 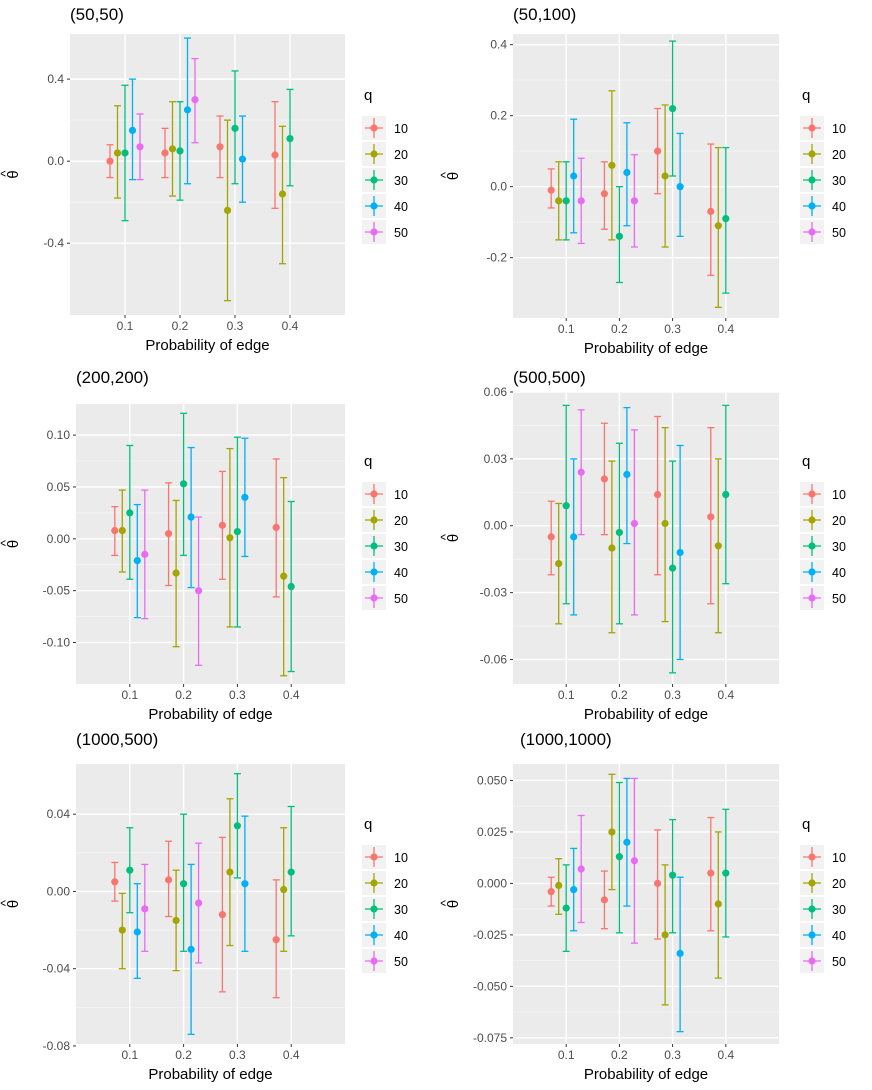 I want to click on chart-title: (200,200), so click(x=112, y=377).